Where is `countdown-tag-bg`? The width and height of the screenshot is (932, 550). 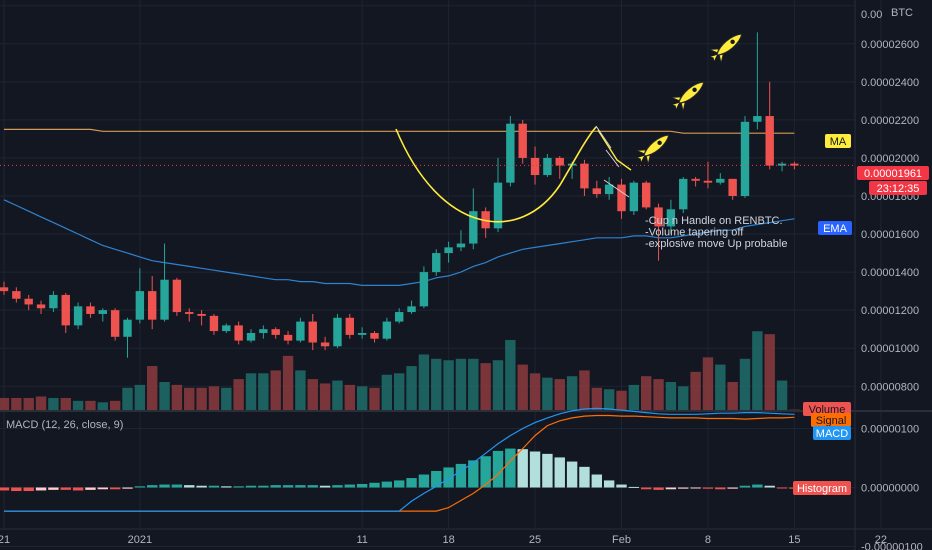 countdown-tag-bg is located at coordinates (898, 188).